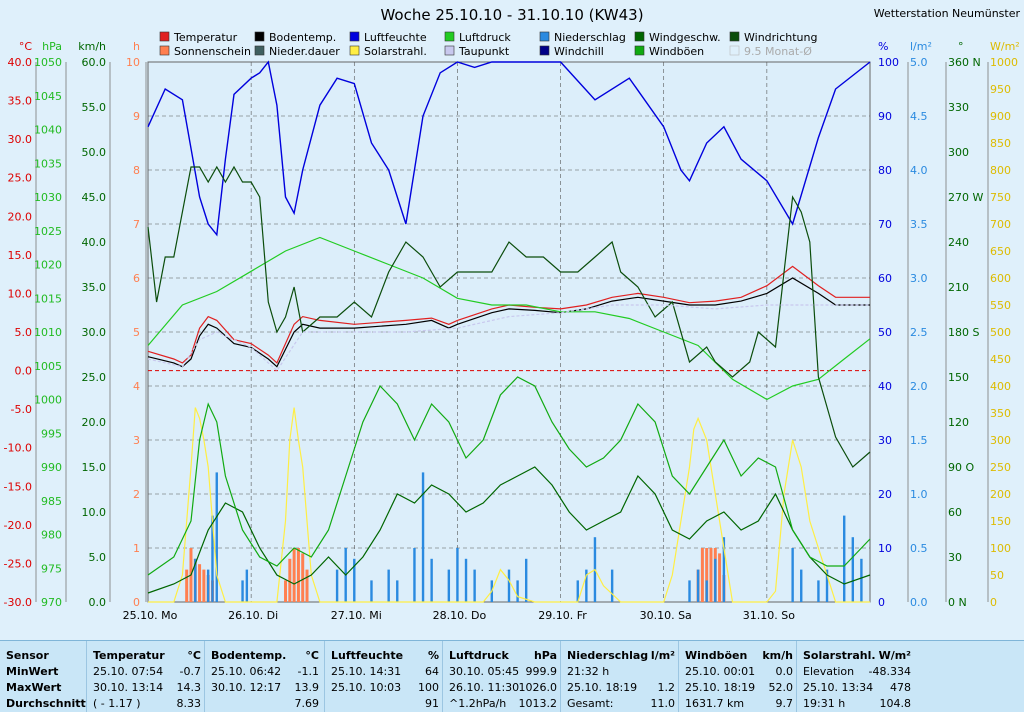  What do you see at coordinates (590, 37) in the screenshot?
I see `legend-label: Niederschlag` at bounding box center [590, 37].